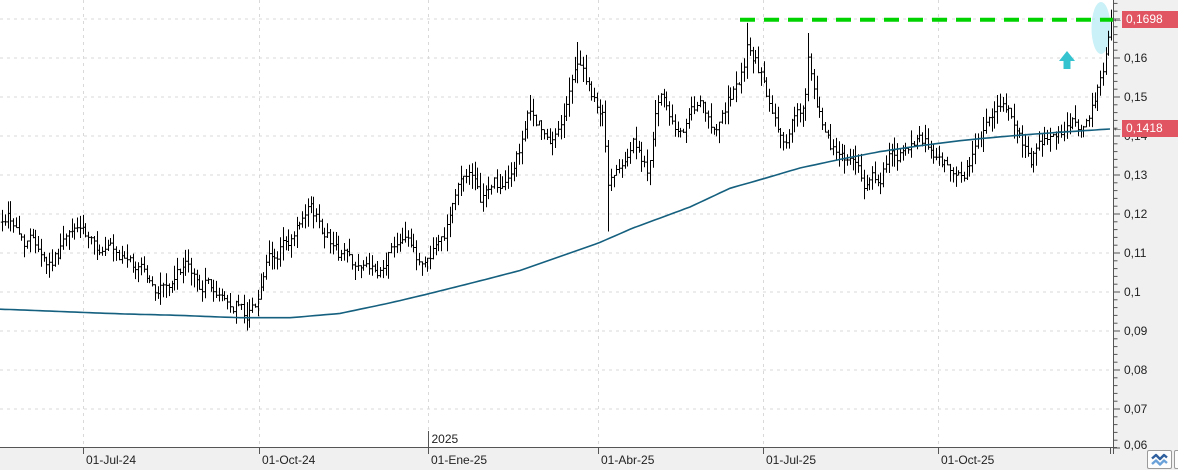 Image resolution: width=1178 pixels, height=470 pixels. I want to click on svg-text: 2025, so click(445, 439).